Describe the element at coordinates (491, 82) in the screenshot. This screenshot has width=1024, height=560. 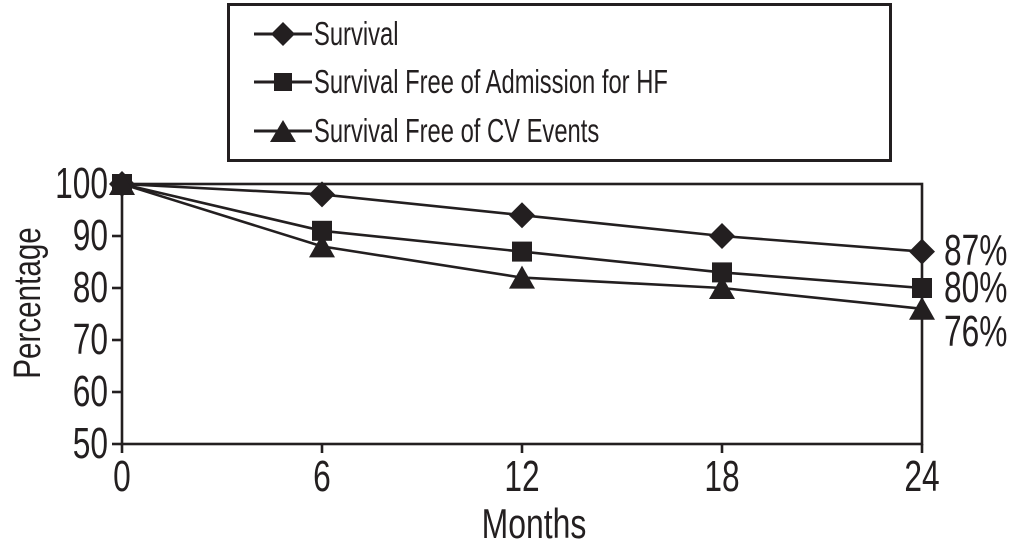
I see `legend-label-hf-admission: Survival Free of Admission for HF` at that location.